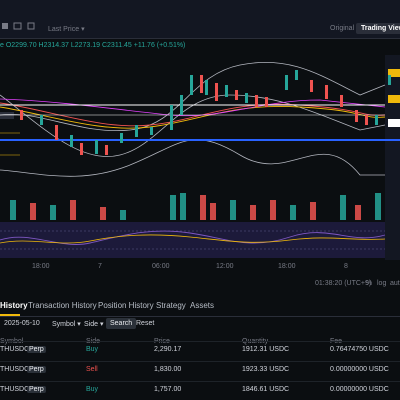  What do you see at coordinates (359, 349) in the screenshot?
I see `fee: 0.76474750 USDC` at bounding box center [359, 349].